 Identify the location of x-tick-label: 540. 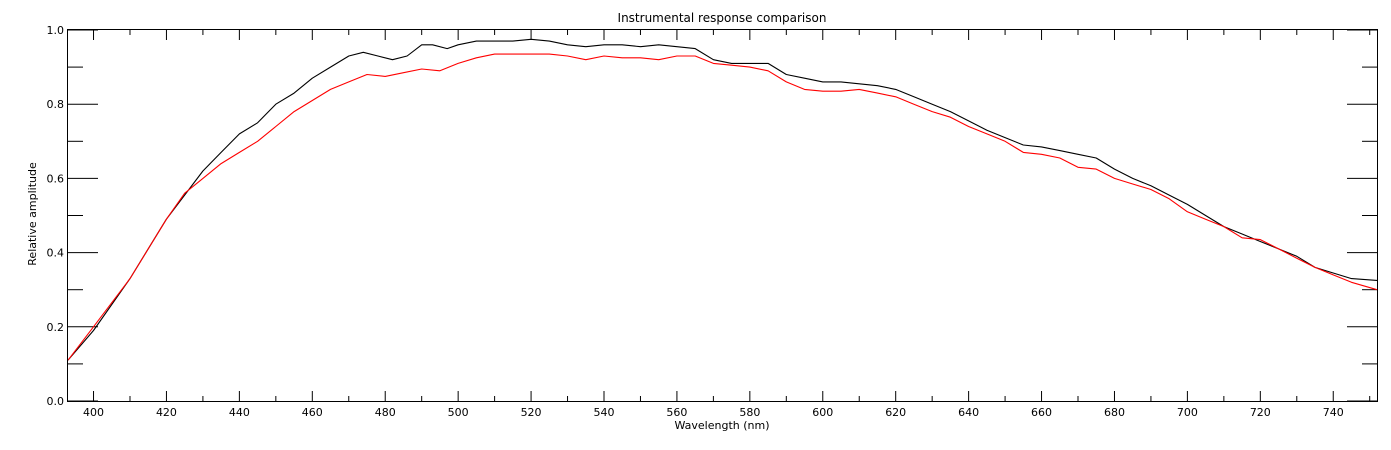
(603, 412).